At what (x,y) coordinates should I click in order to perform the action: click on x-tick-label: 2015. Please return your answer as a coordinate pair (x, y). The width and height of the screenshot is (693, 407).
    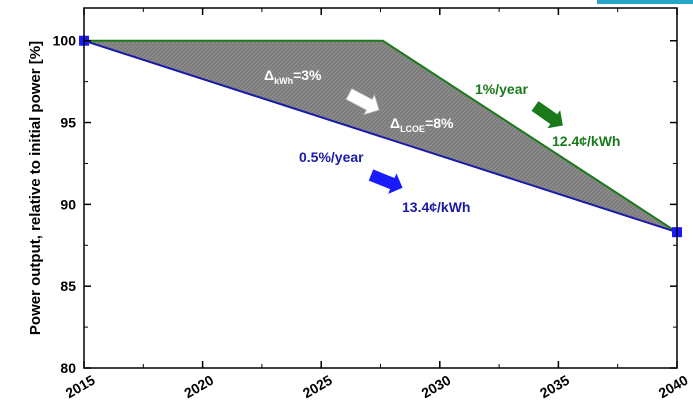
    Looking at the image, I should click on (80, 387).